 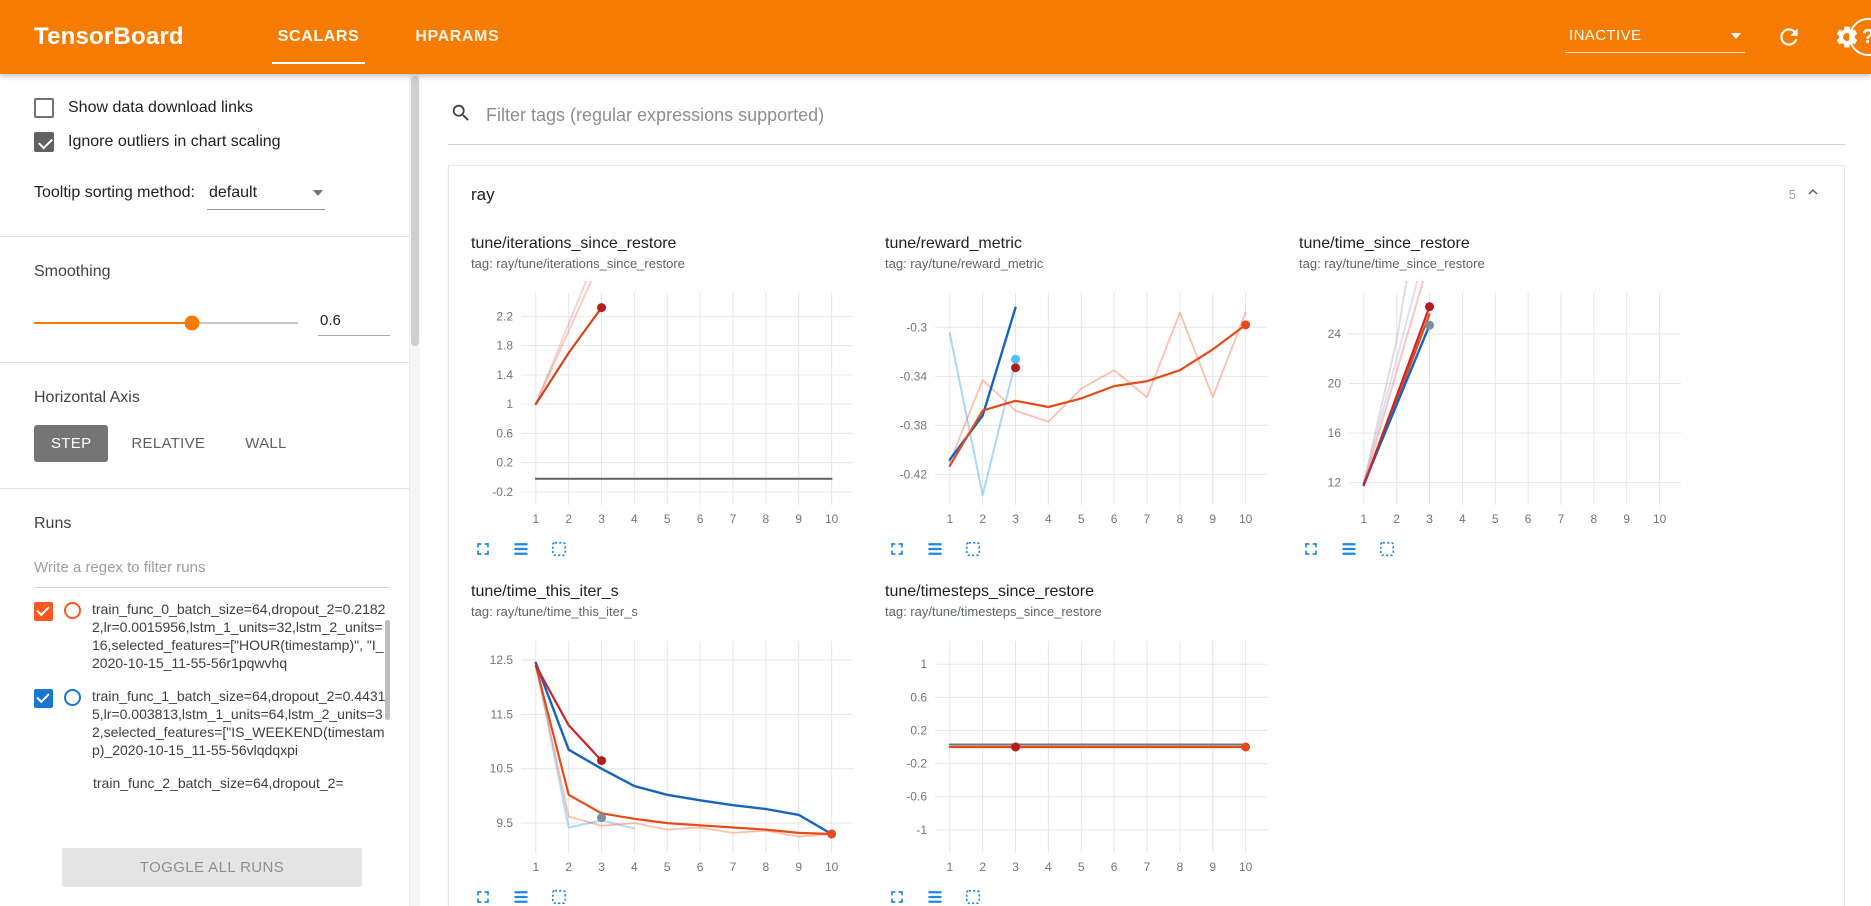 What do you see at coordinates (953, 243) in the screenshot?
I see `chart-title: tune/reward_metric` at bounding box center [953, 243].